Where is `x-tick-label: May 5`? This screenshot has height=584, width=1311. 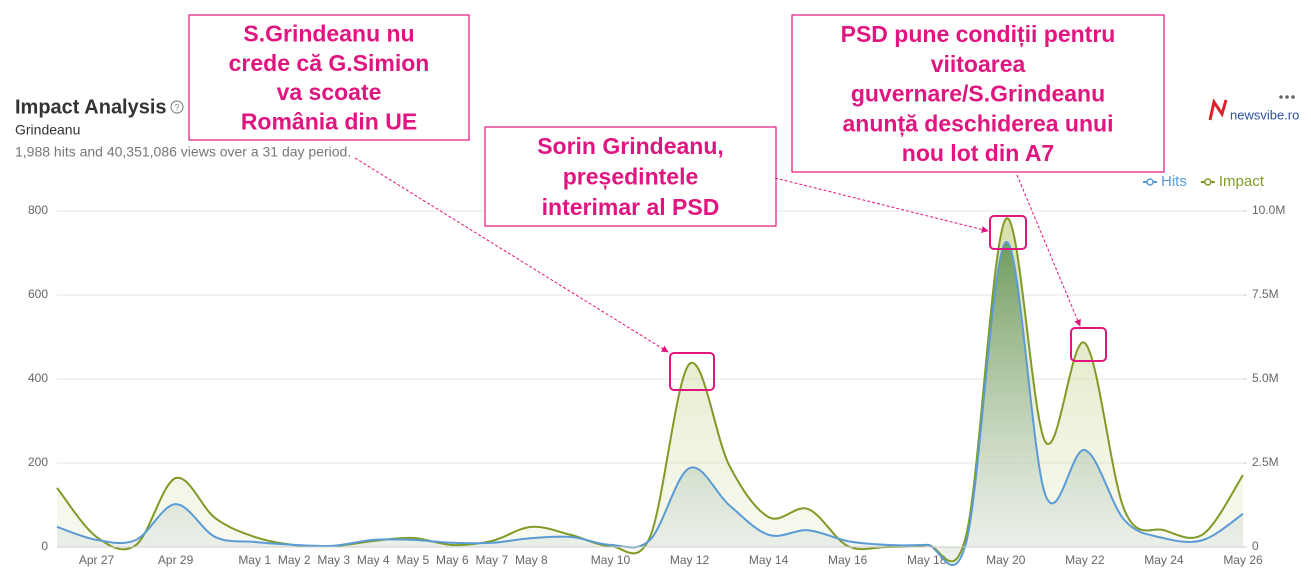
x-tick-label: May 5 is located at coordinates (412, 560).